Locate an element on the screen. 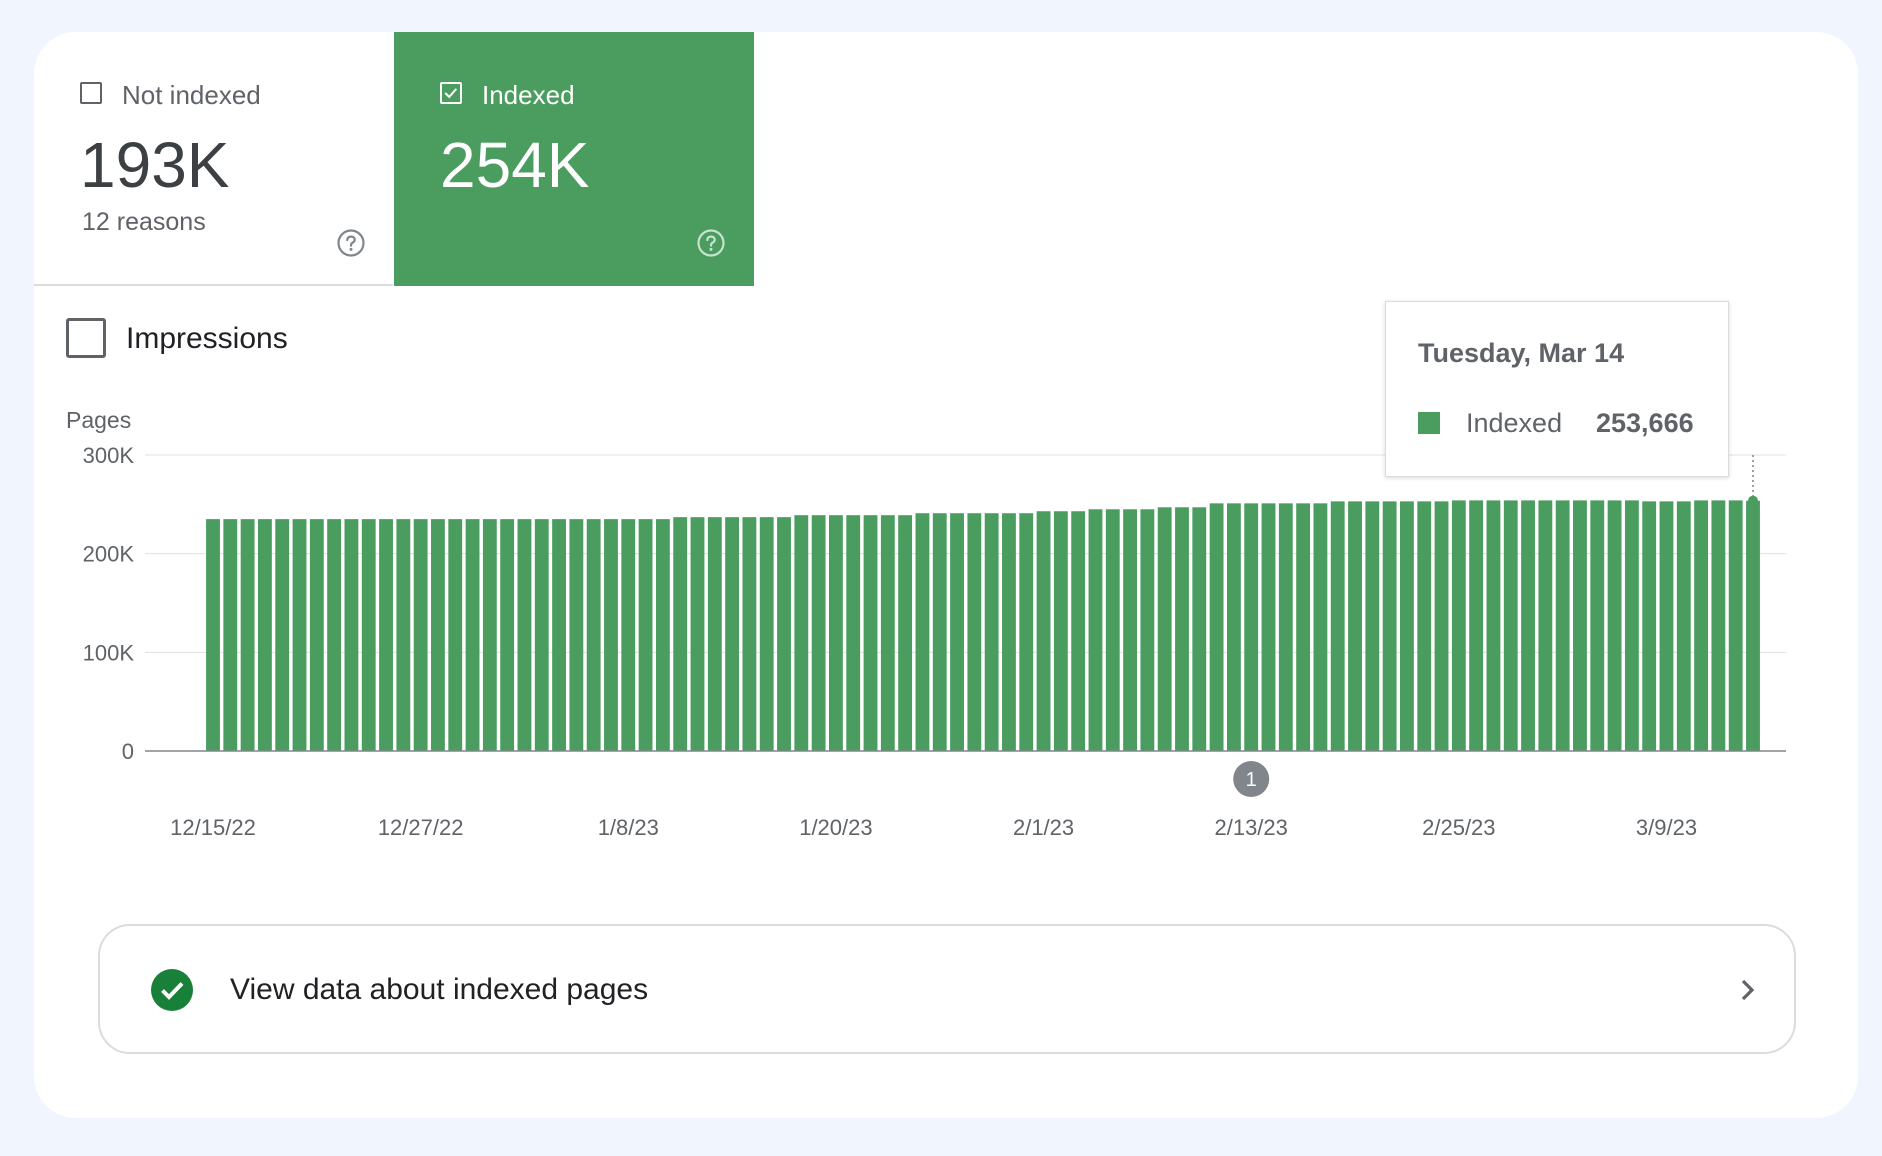 Image resolution: width=1882 pixels, height=1156 pixels. x-tick-label: 1/20/23 is located at coordinates (835, 827).